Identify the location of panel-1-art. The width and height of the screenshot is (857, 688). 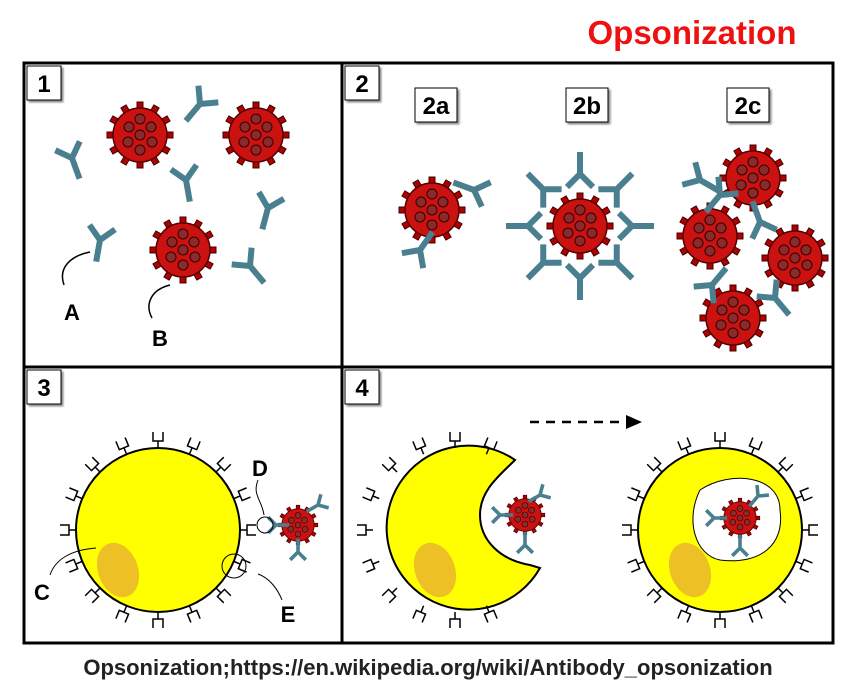
(172, 202).